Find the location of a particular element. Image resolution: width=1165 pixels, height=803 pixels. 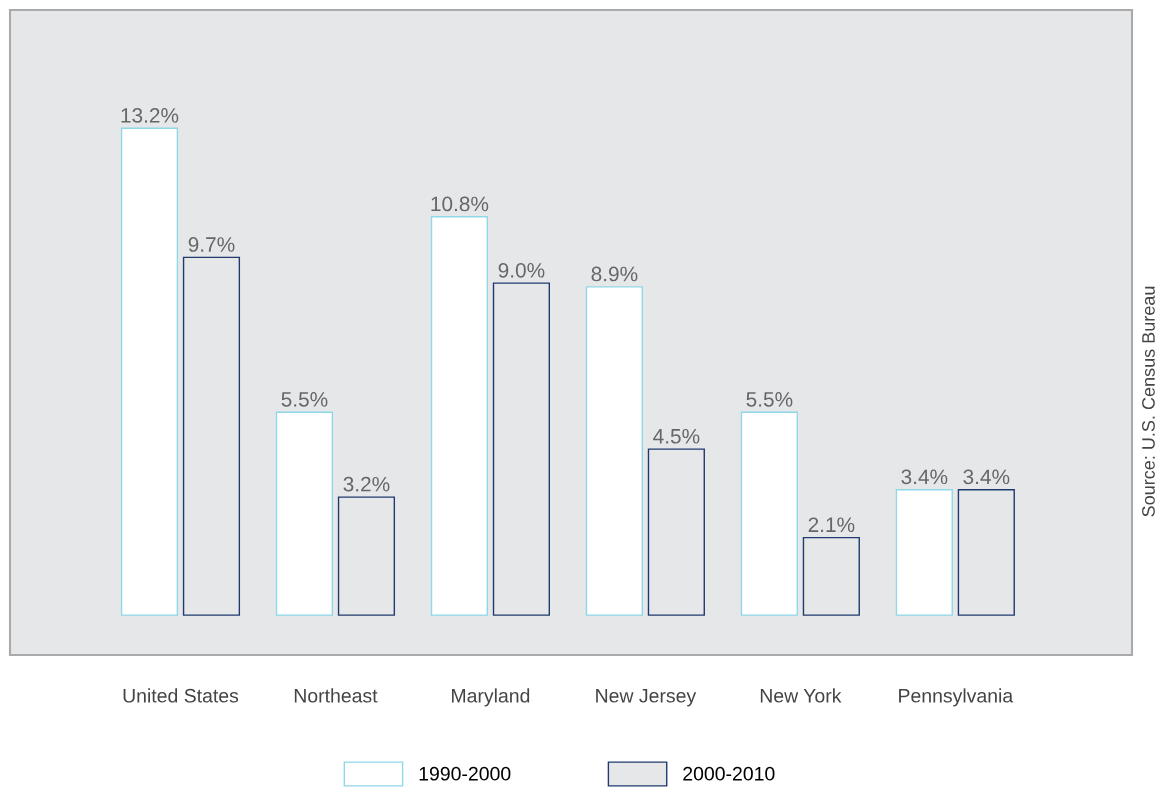

data-label: 9.0% is located at coordinates (521, 270).